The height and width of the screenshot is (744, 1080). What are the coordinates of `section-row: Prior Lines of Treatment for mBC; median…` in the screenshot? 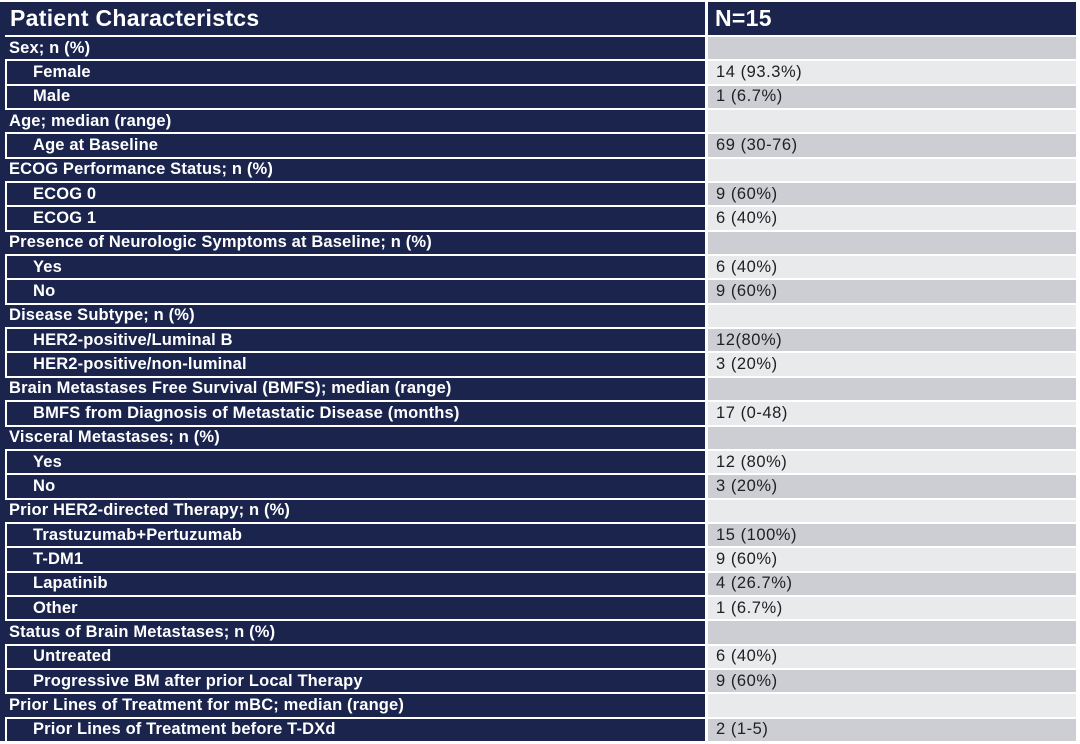 It's located at (540, 704).